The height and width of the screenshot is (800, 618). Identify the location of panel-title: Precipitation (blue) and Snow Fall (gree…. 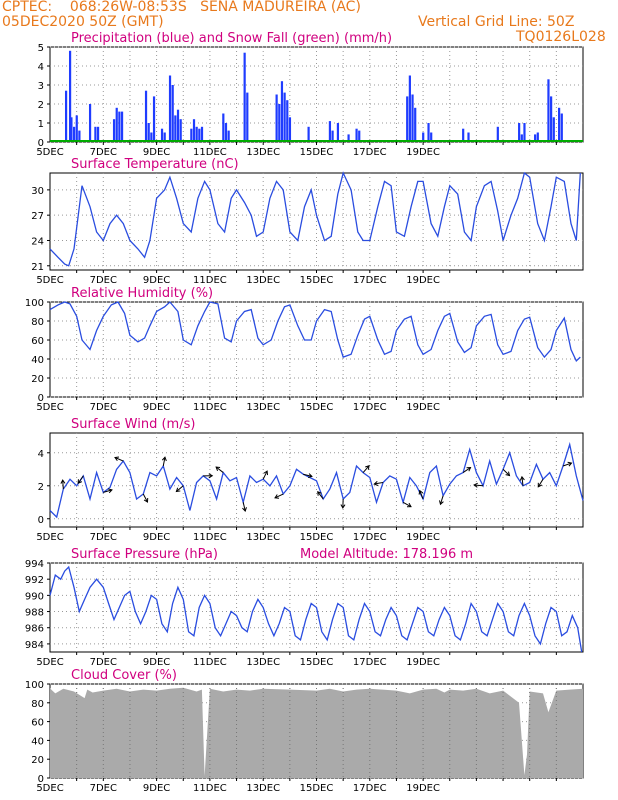
(231, 38).